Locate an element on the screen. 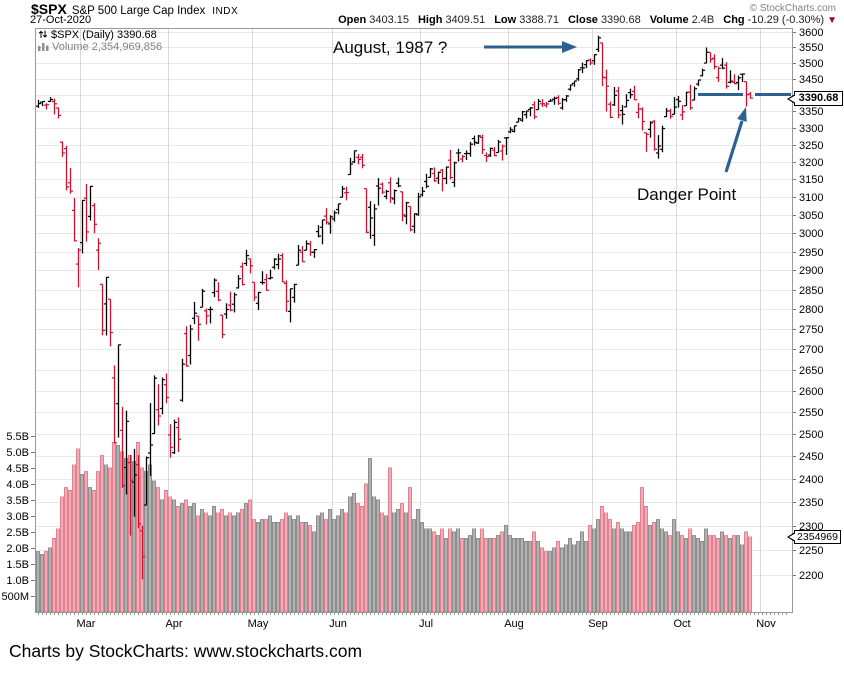 Image resolution: width=844 pixels, height=673 pixels. price-tick-label: 2550 is located at coordinates (811, 413).